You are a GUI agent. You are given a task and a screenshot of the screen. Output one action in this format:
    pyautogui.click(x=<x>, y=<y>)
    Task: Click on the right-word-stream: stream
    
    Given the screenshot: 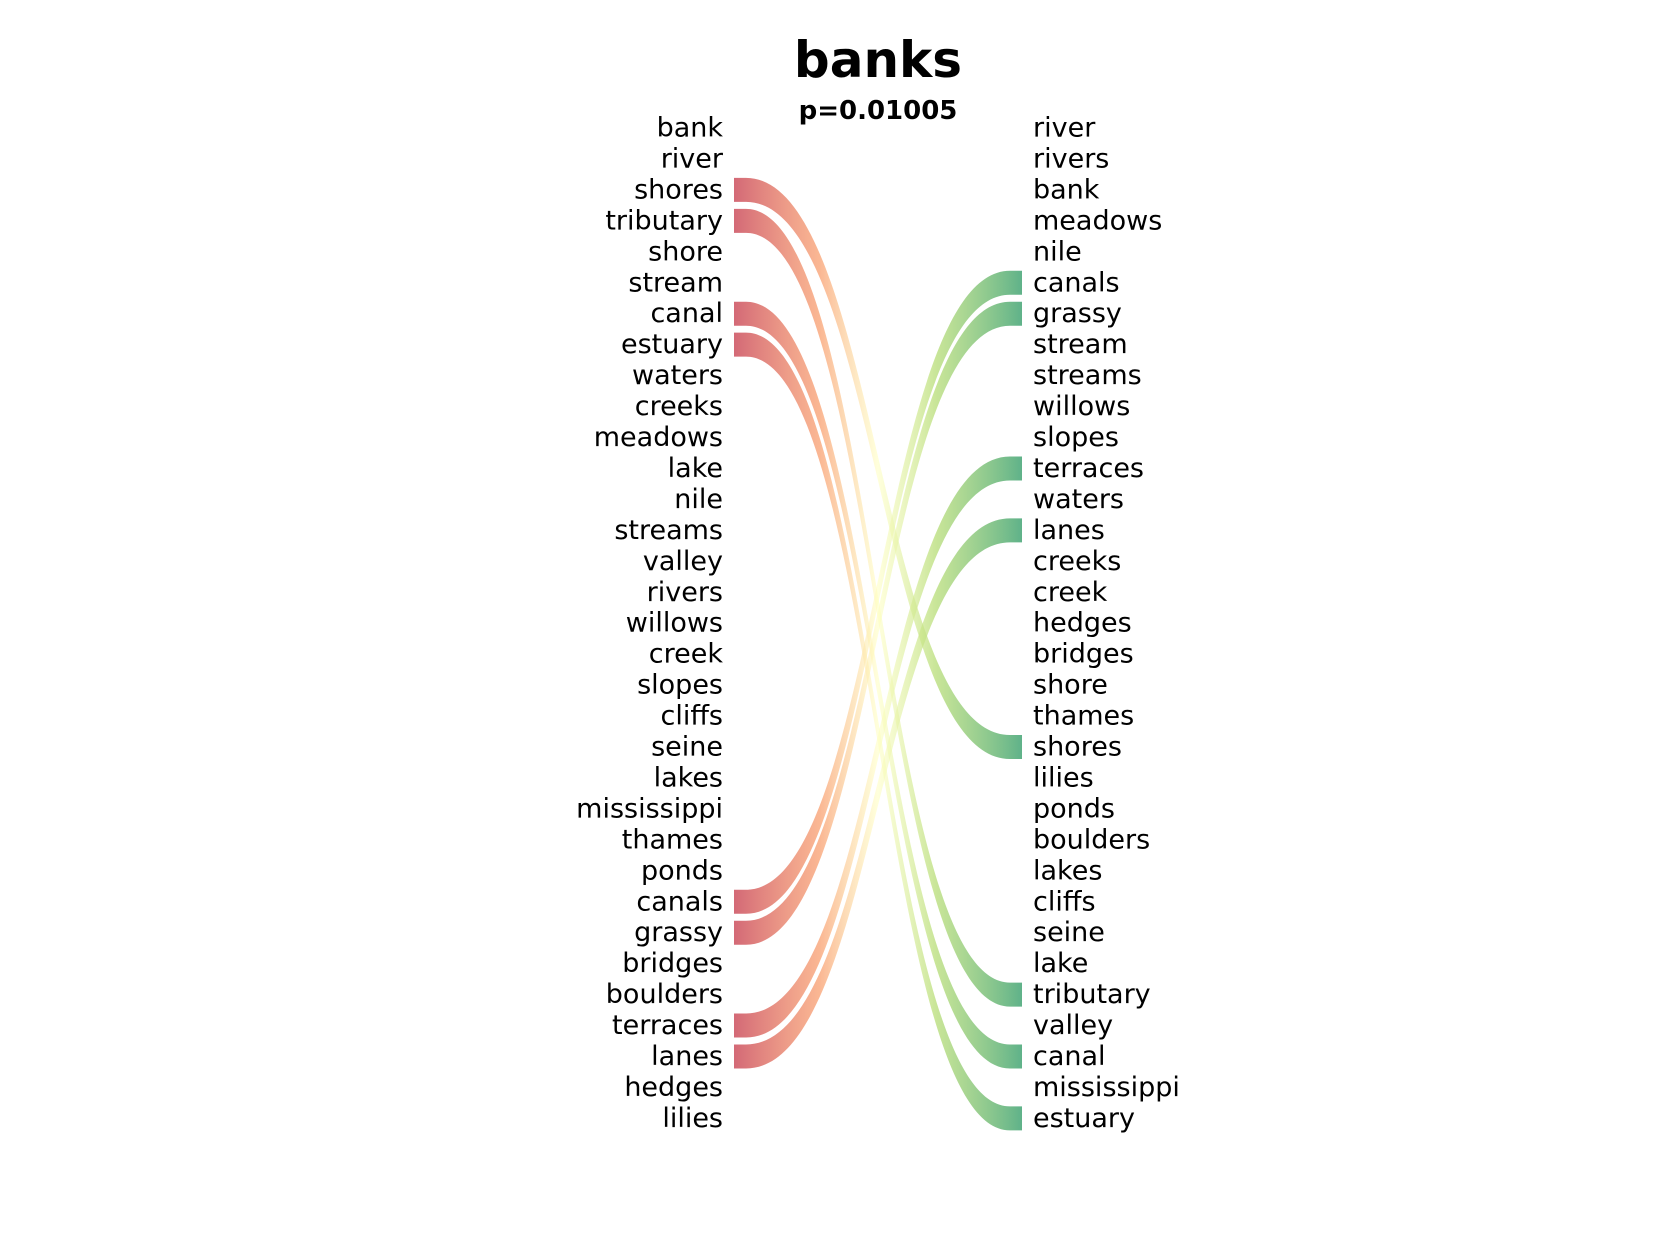 What is the action you would take?
    pyautogui.click(x=1080, y=344)
    